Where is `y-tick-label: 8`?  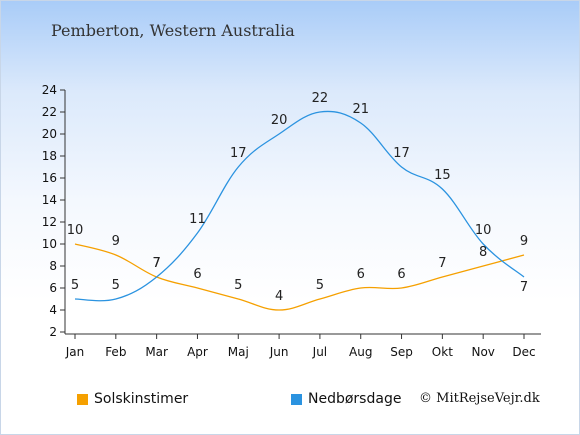 y-tick-label: 8 is located at coordinates (53, 266).